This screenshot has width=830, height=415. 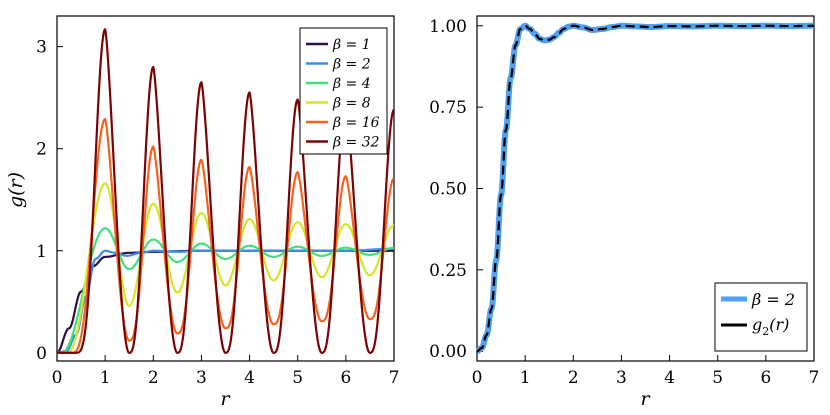 What do you see at coordinates (814, 378) in the screenshot?
I see `right-x-tick-label: 7` at bounding box center [814, 378].